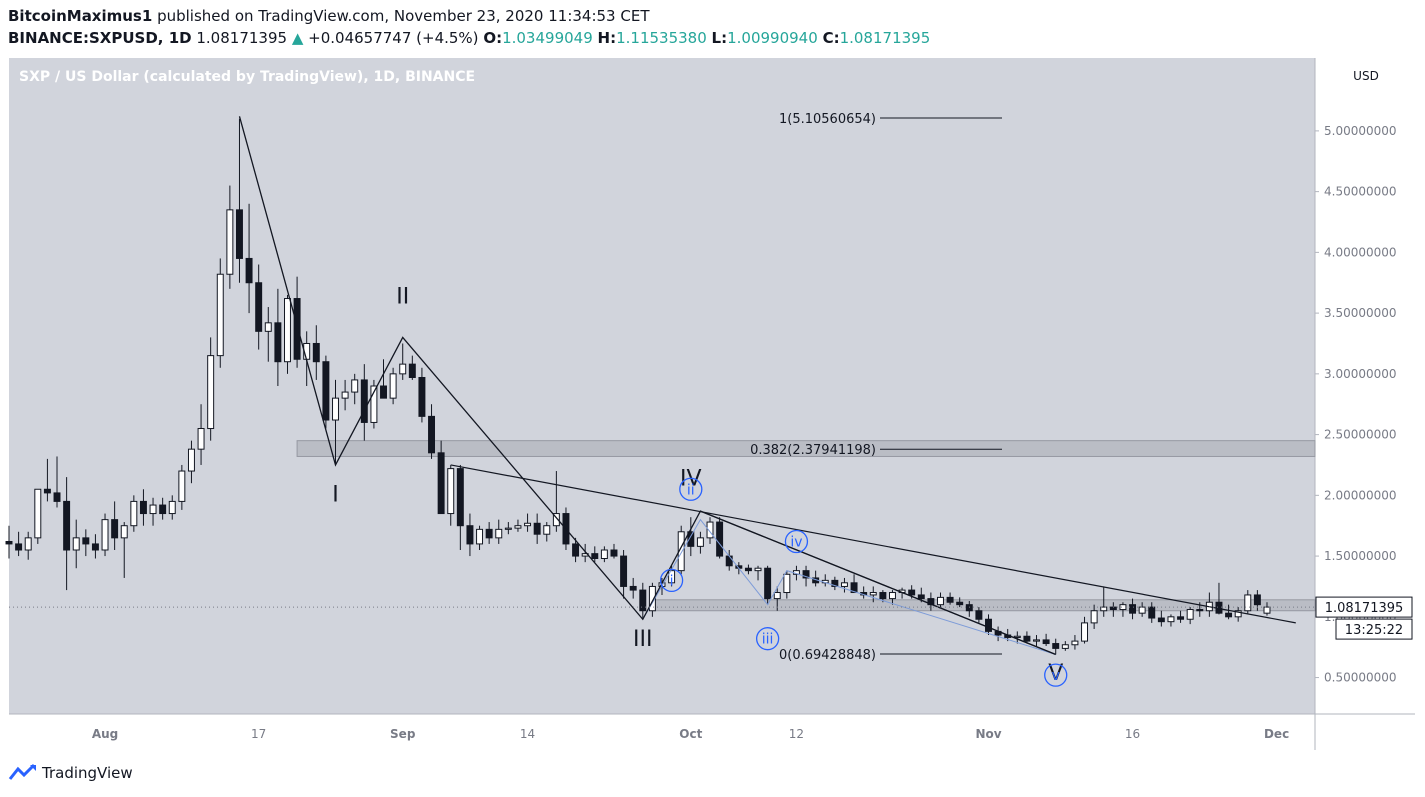 The image size is (1425, 797). I want to click on x-axis, so click(662, 732).